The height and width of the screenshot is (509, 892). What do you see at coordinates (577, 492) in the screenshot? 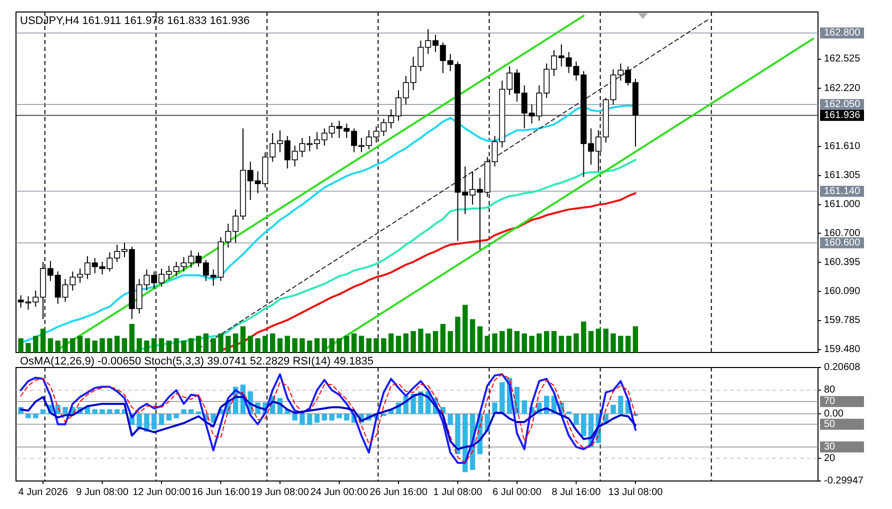
I see `x-tick-label: 8 Jul 16:00` at bounding box center [577, 492].